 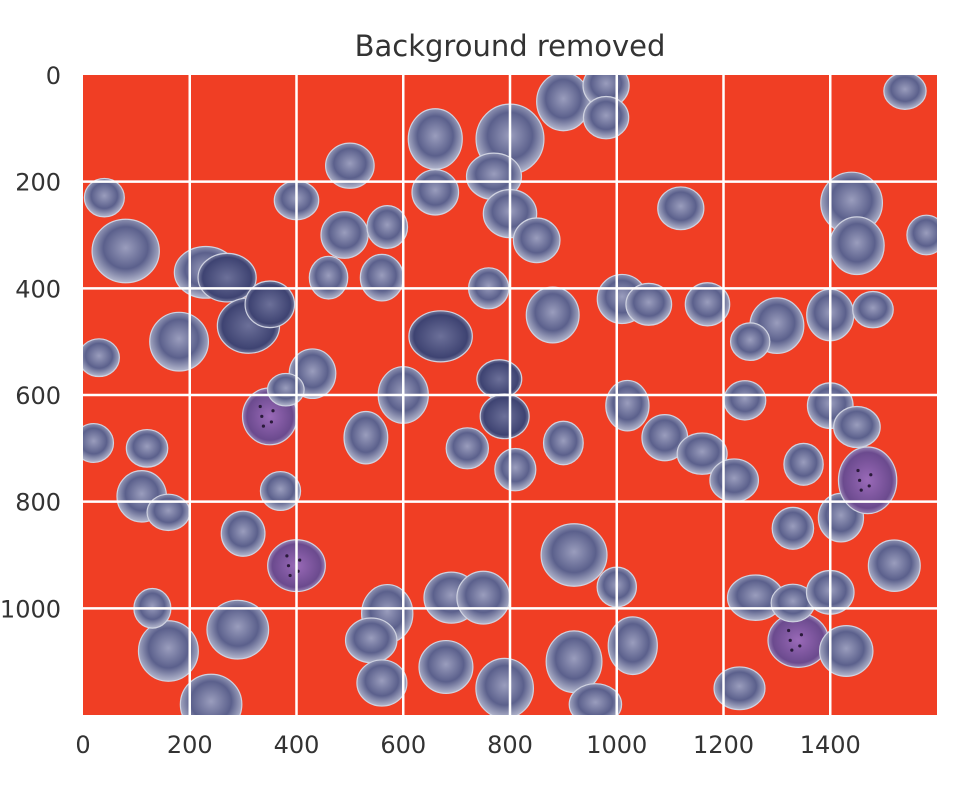 I want to click on x-tick-label: 200, so click(x=190, y=745).